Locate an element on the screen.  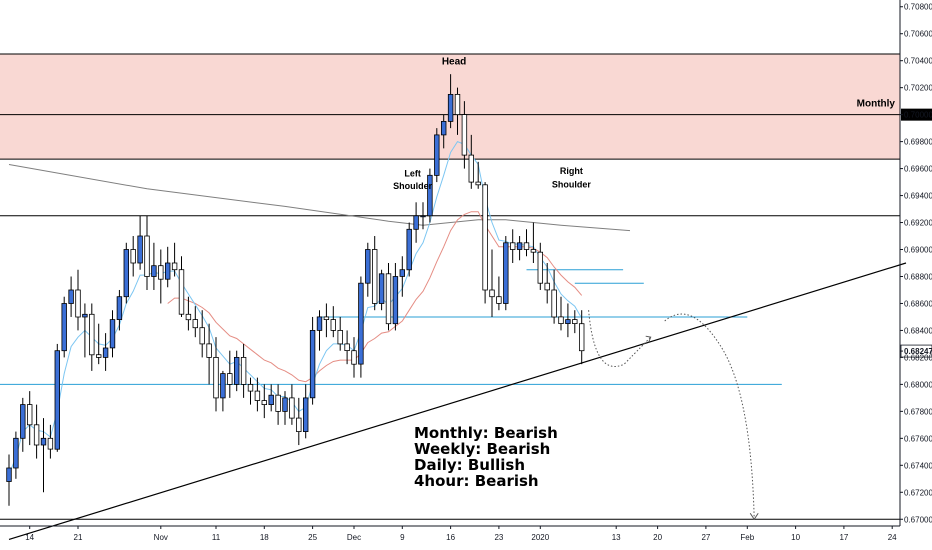
y-tick-label: 0.67600 is located at coordinates (918, 438).